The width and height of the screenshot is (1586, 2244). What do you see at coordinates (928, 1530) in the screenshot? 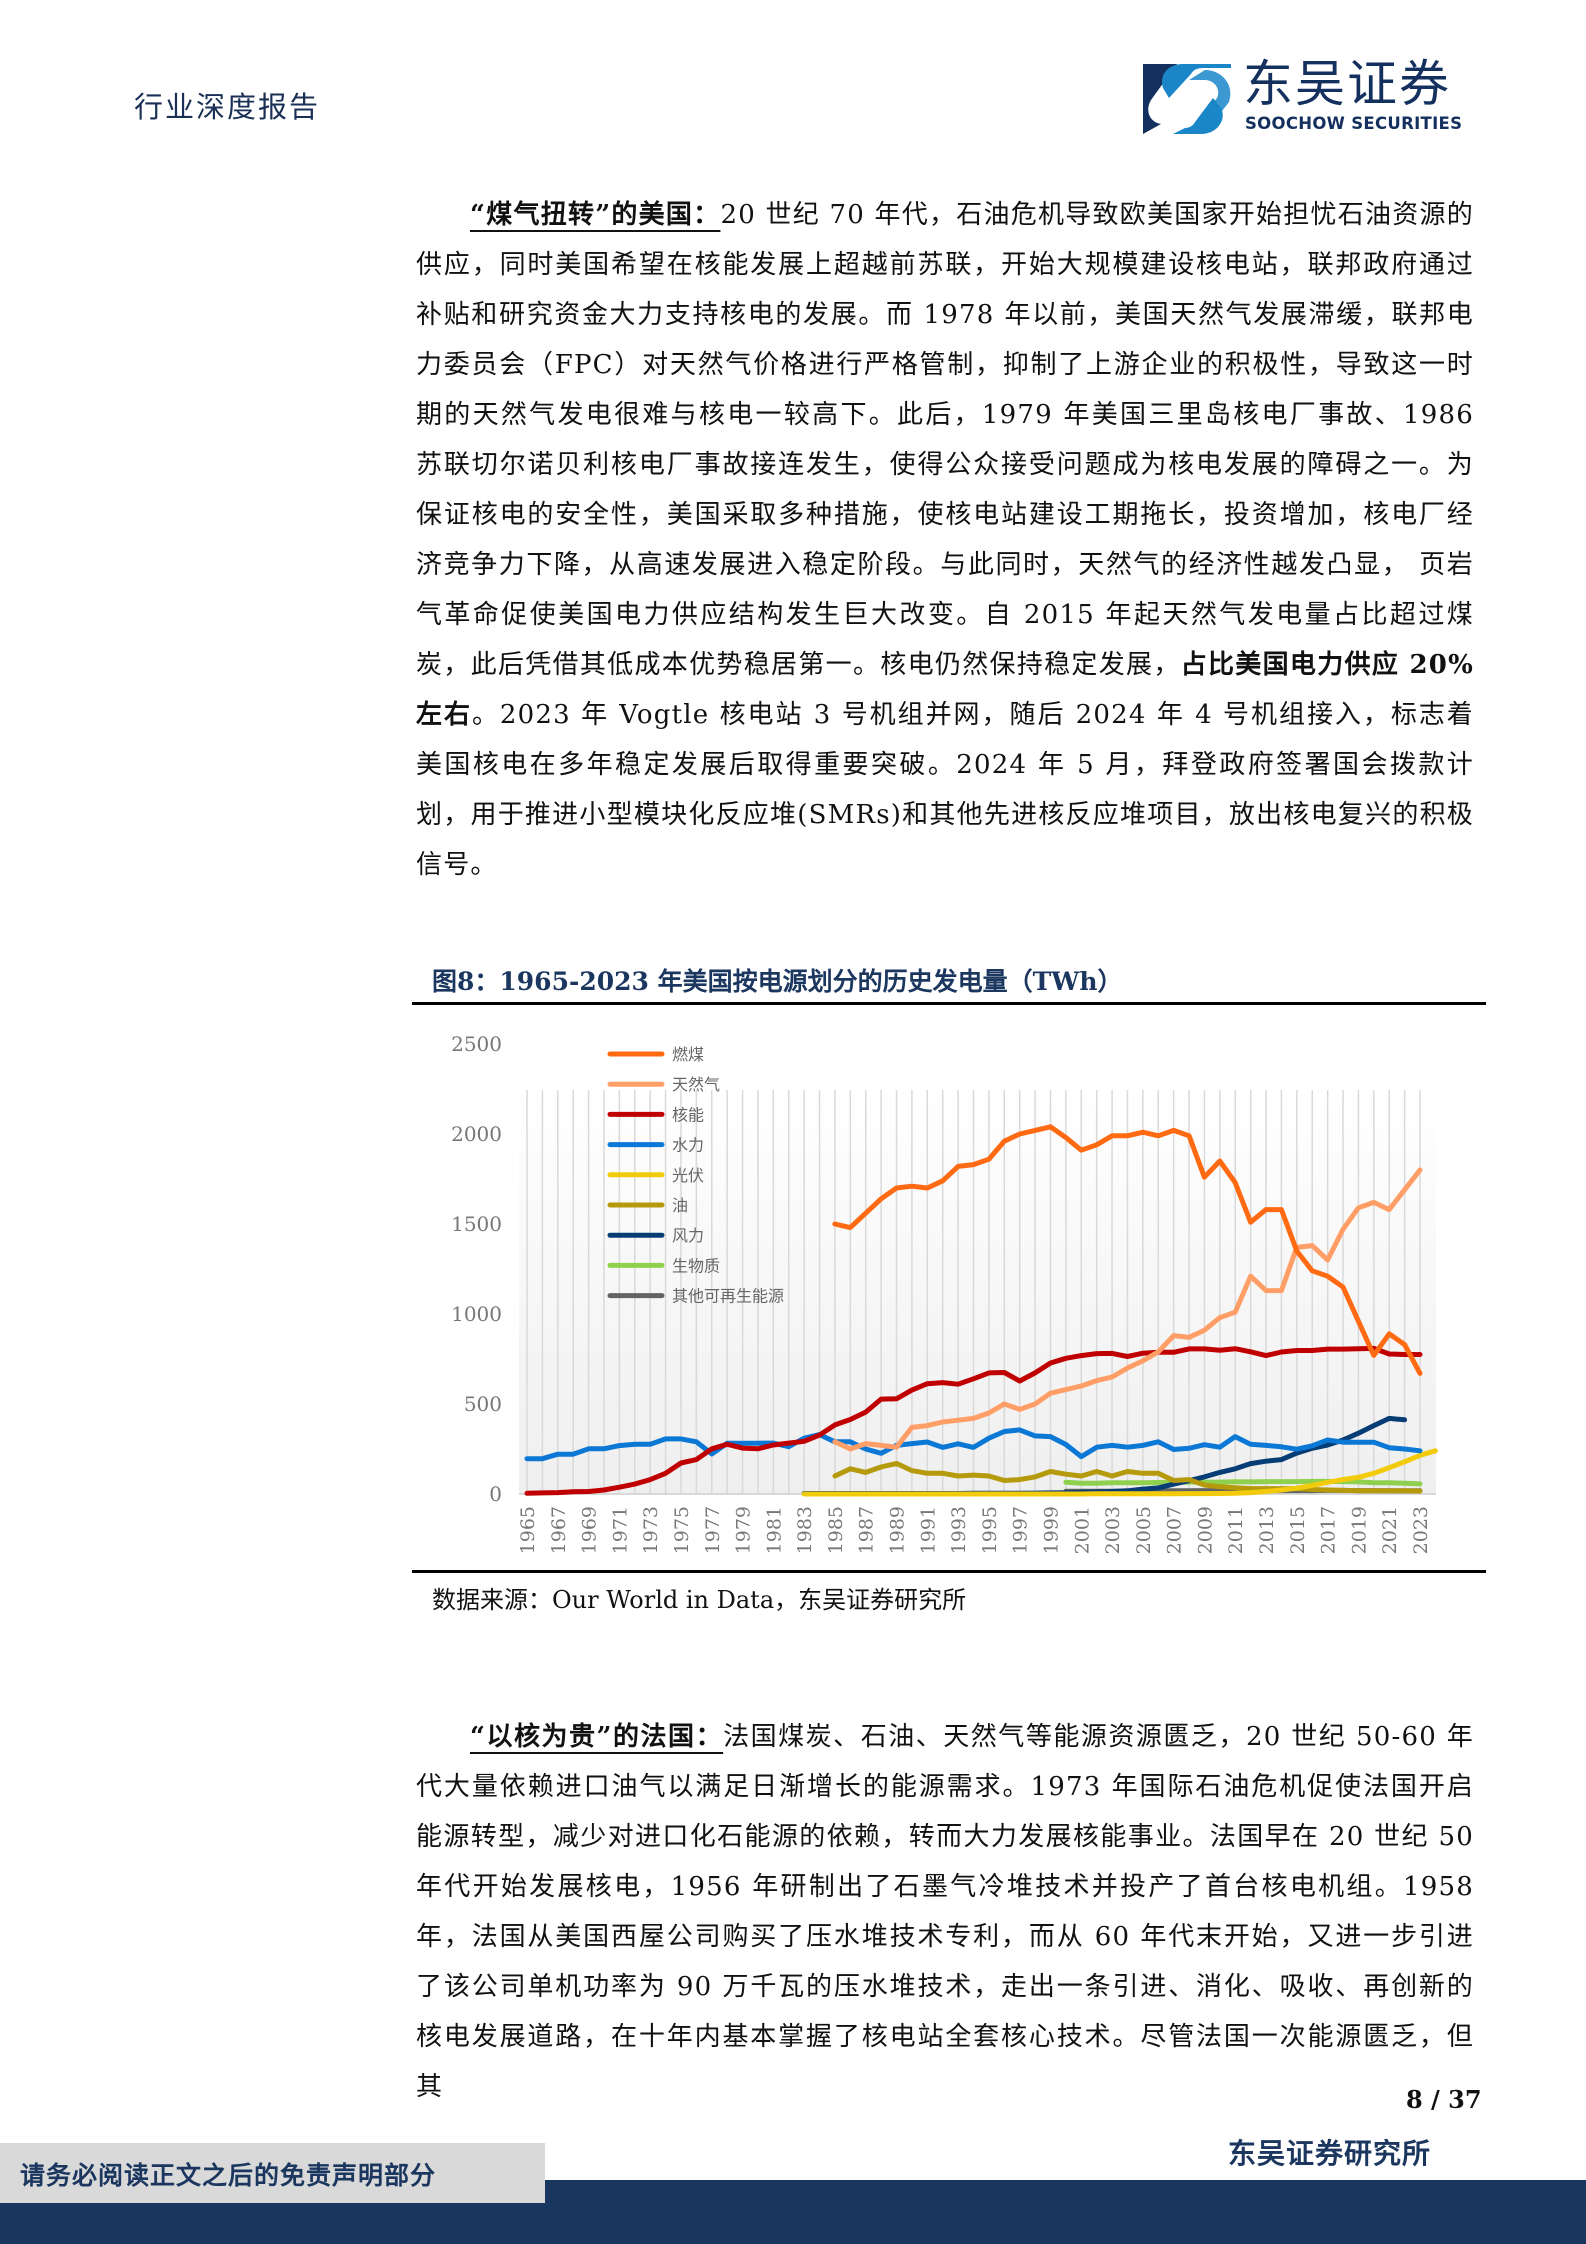
I see `svg-text: 1991` at bounding box center [928, 1530].